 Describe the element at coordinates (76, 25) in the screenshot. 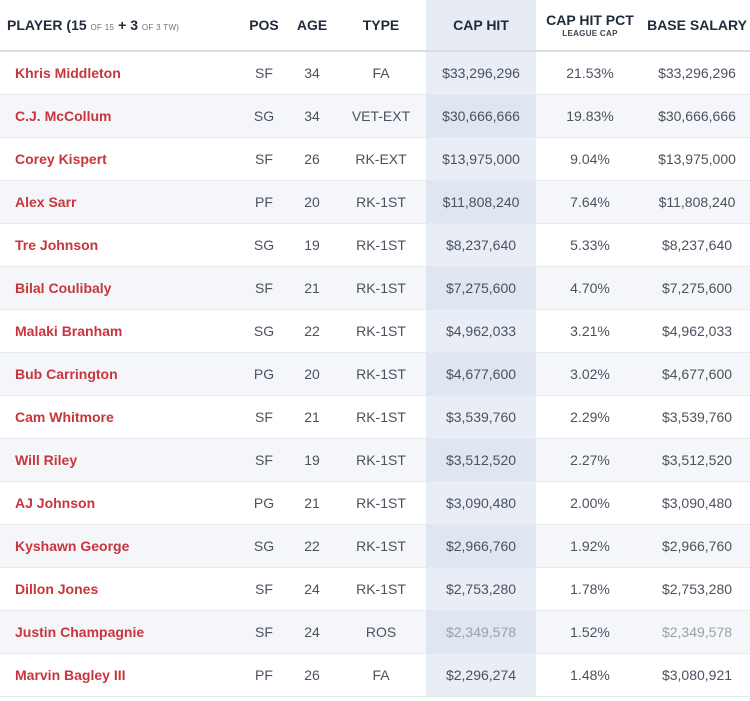

I see `roster-count-open: (15` at that location.